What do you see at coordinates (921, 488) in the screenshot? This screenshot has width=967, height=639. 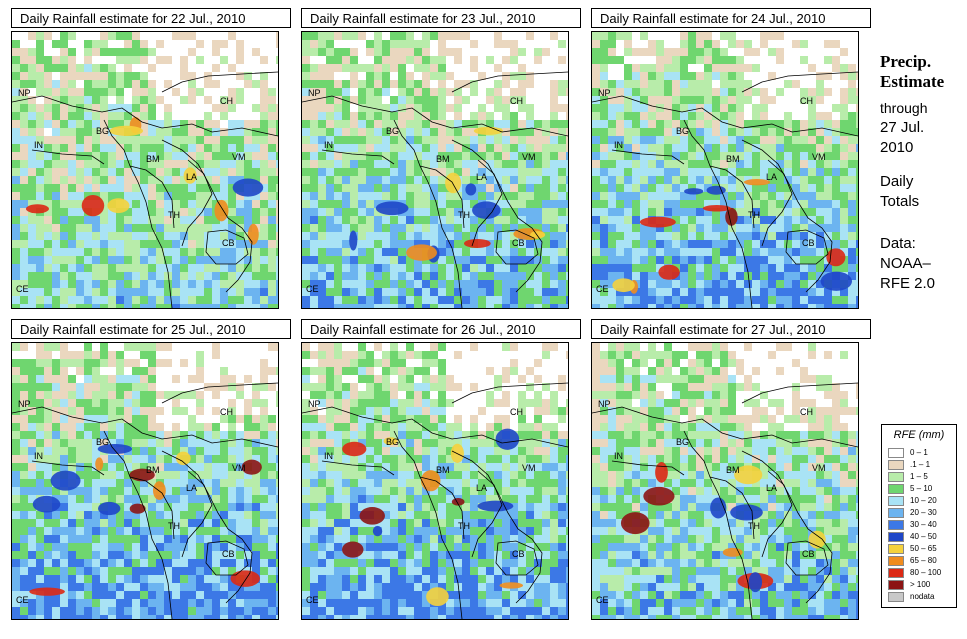 I see `legend-label: 5 – 10` at bounding box center [921, 488].